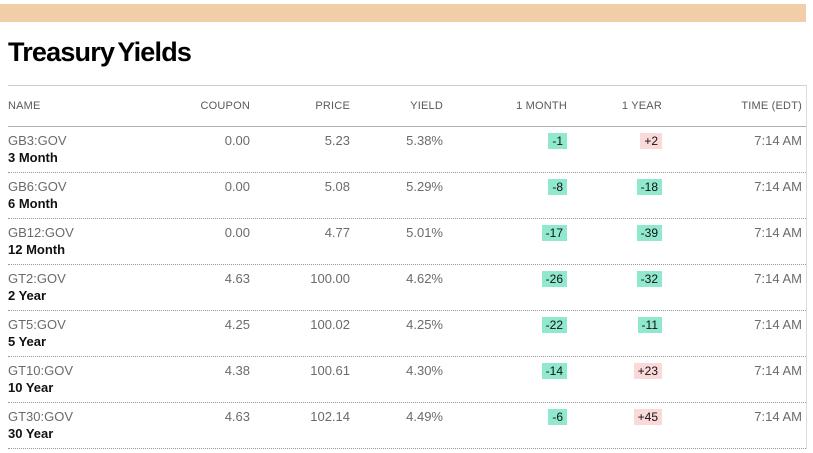 This screenshot has width=813, height=453. I want to click on one-month-change-badge: -8, so click(557, 187).